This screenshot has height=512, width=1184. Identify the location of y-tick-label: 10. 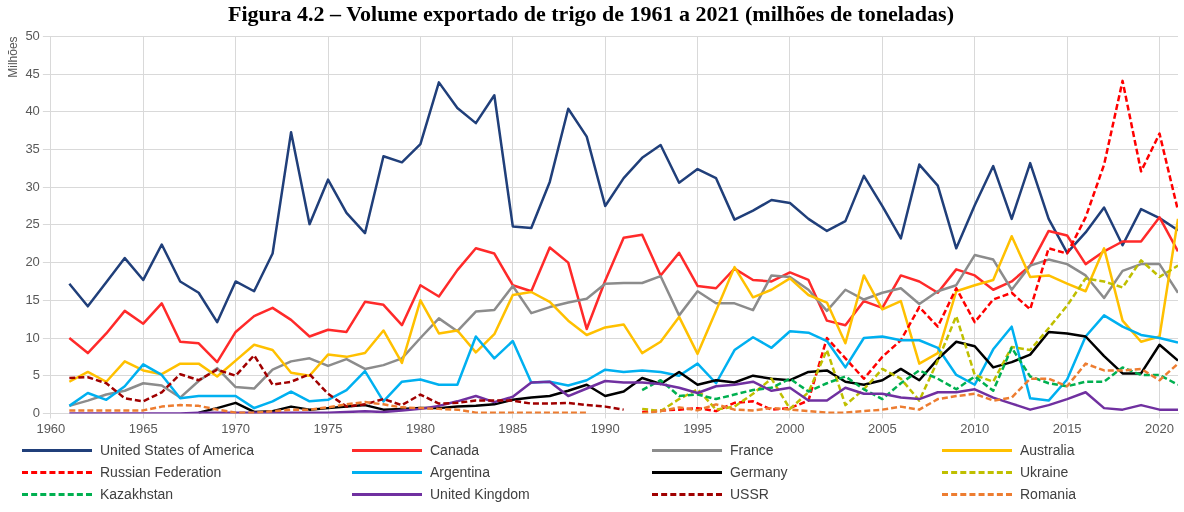
(32, 337).